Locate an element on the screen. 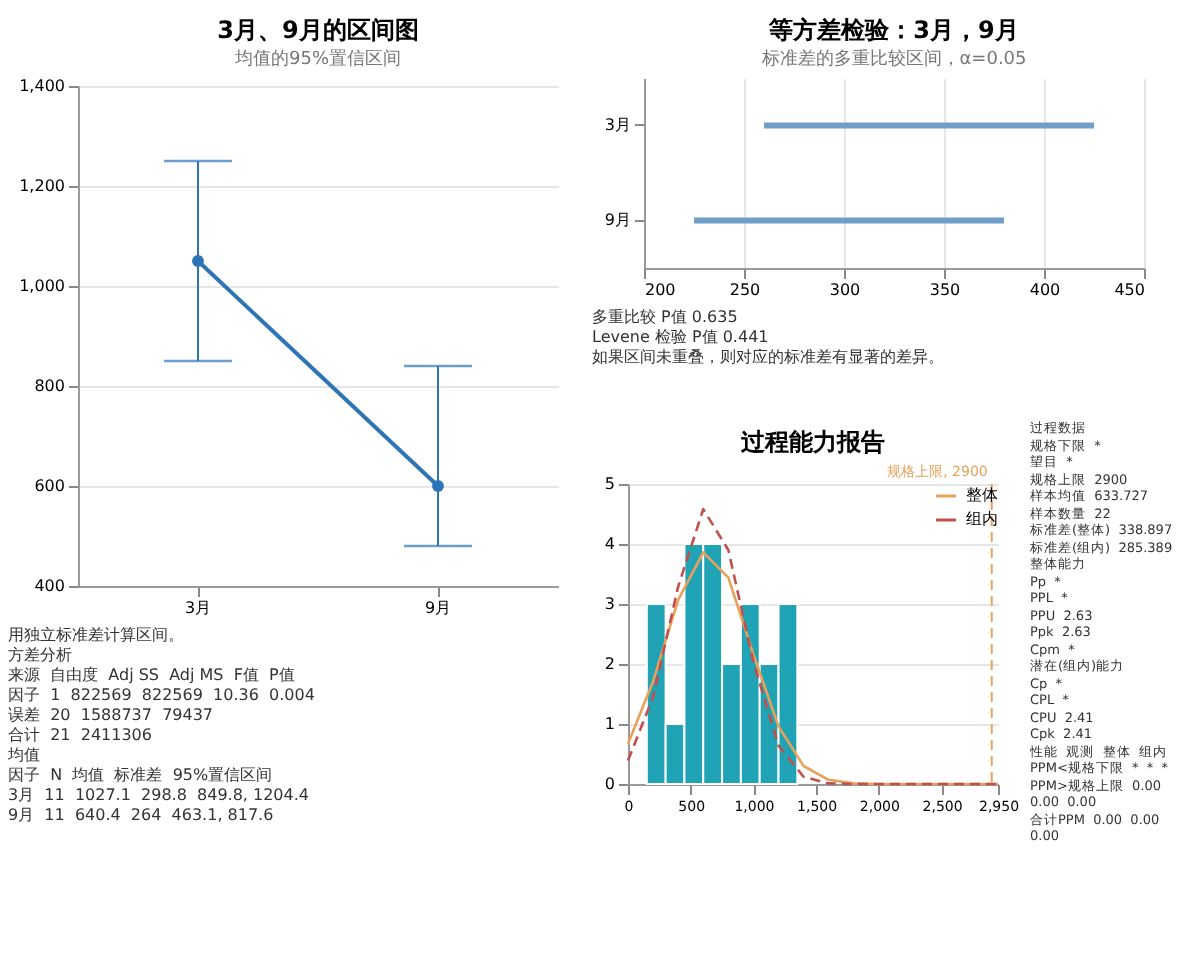 The image size is (1200, 960). y-tick-label: 3 is located at coordinates (609, 604).